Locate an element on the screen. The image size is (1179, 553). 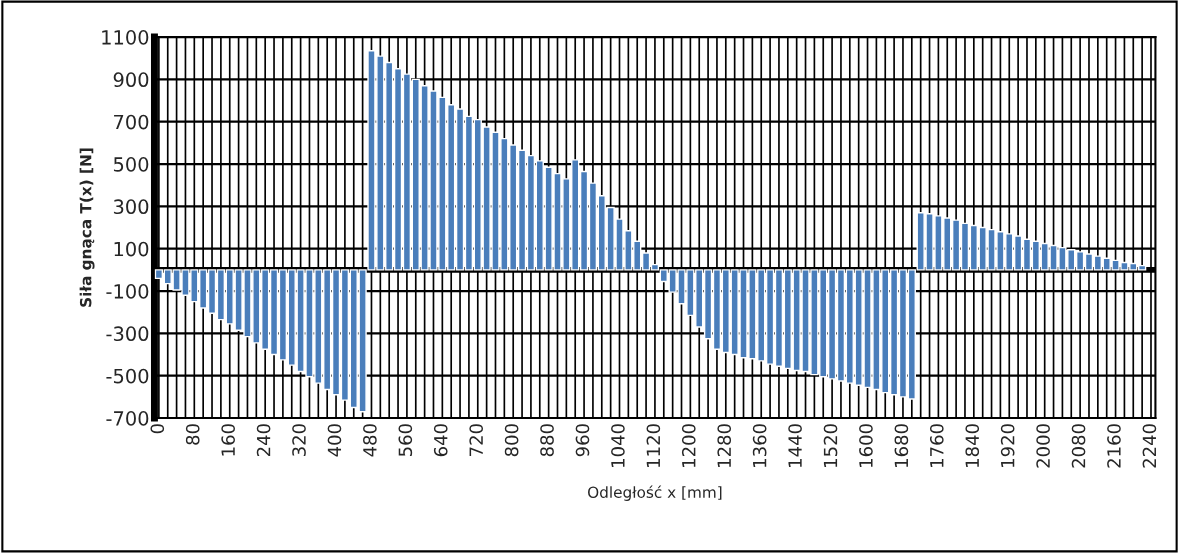
x-tick-label: 2240 is located at coordinates (1149, 446).